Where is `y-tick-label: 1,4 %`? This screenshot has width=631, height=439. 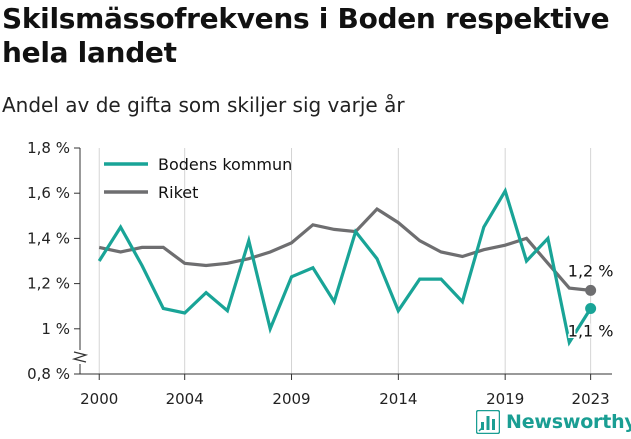 y-tick-label: 1,4 % is located at coordinates (48, 238).